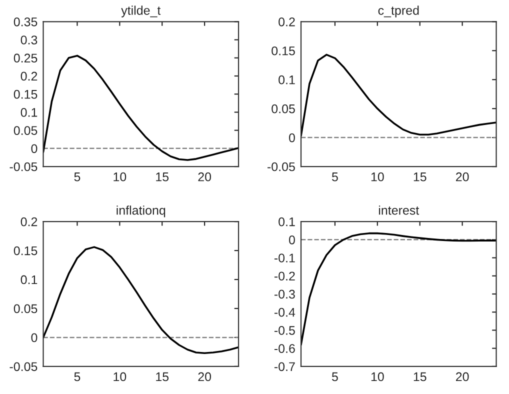  I want to click on chart-title: c_tpred, so click(398, 12).